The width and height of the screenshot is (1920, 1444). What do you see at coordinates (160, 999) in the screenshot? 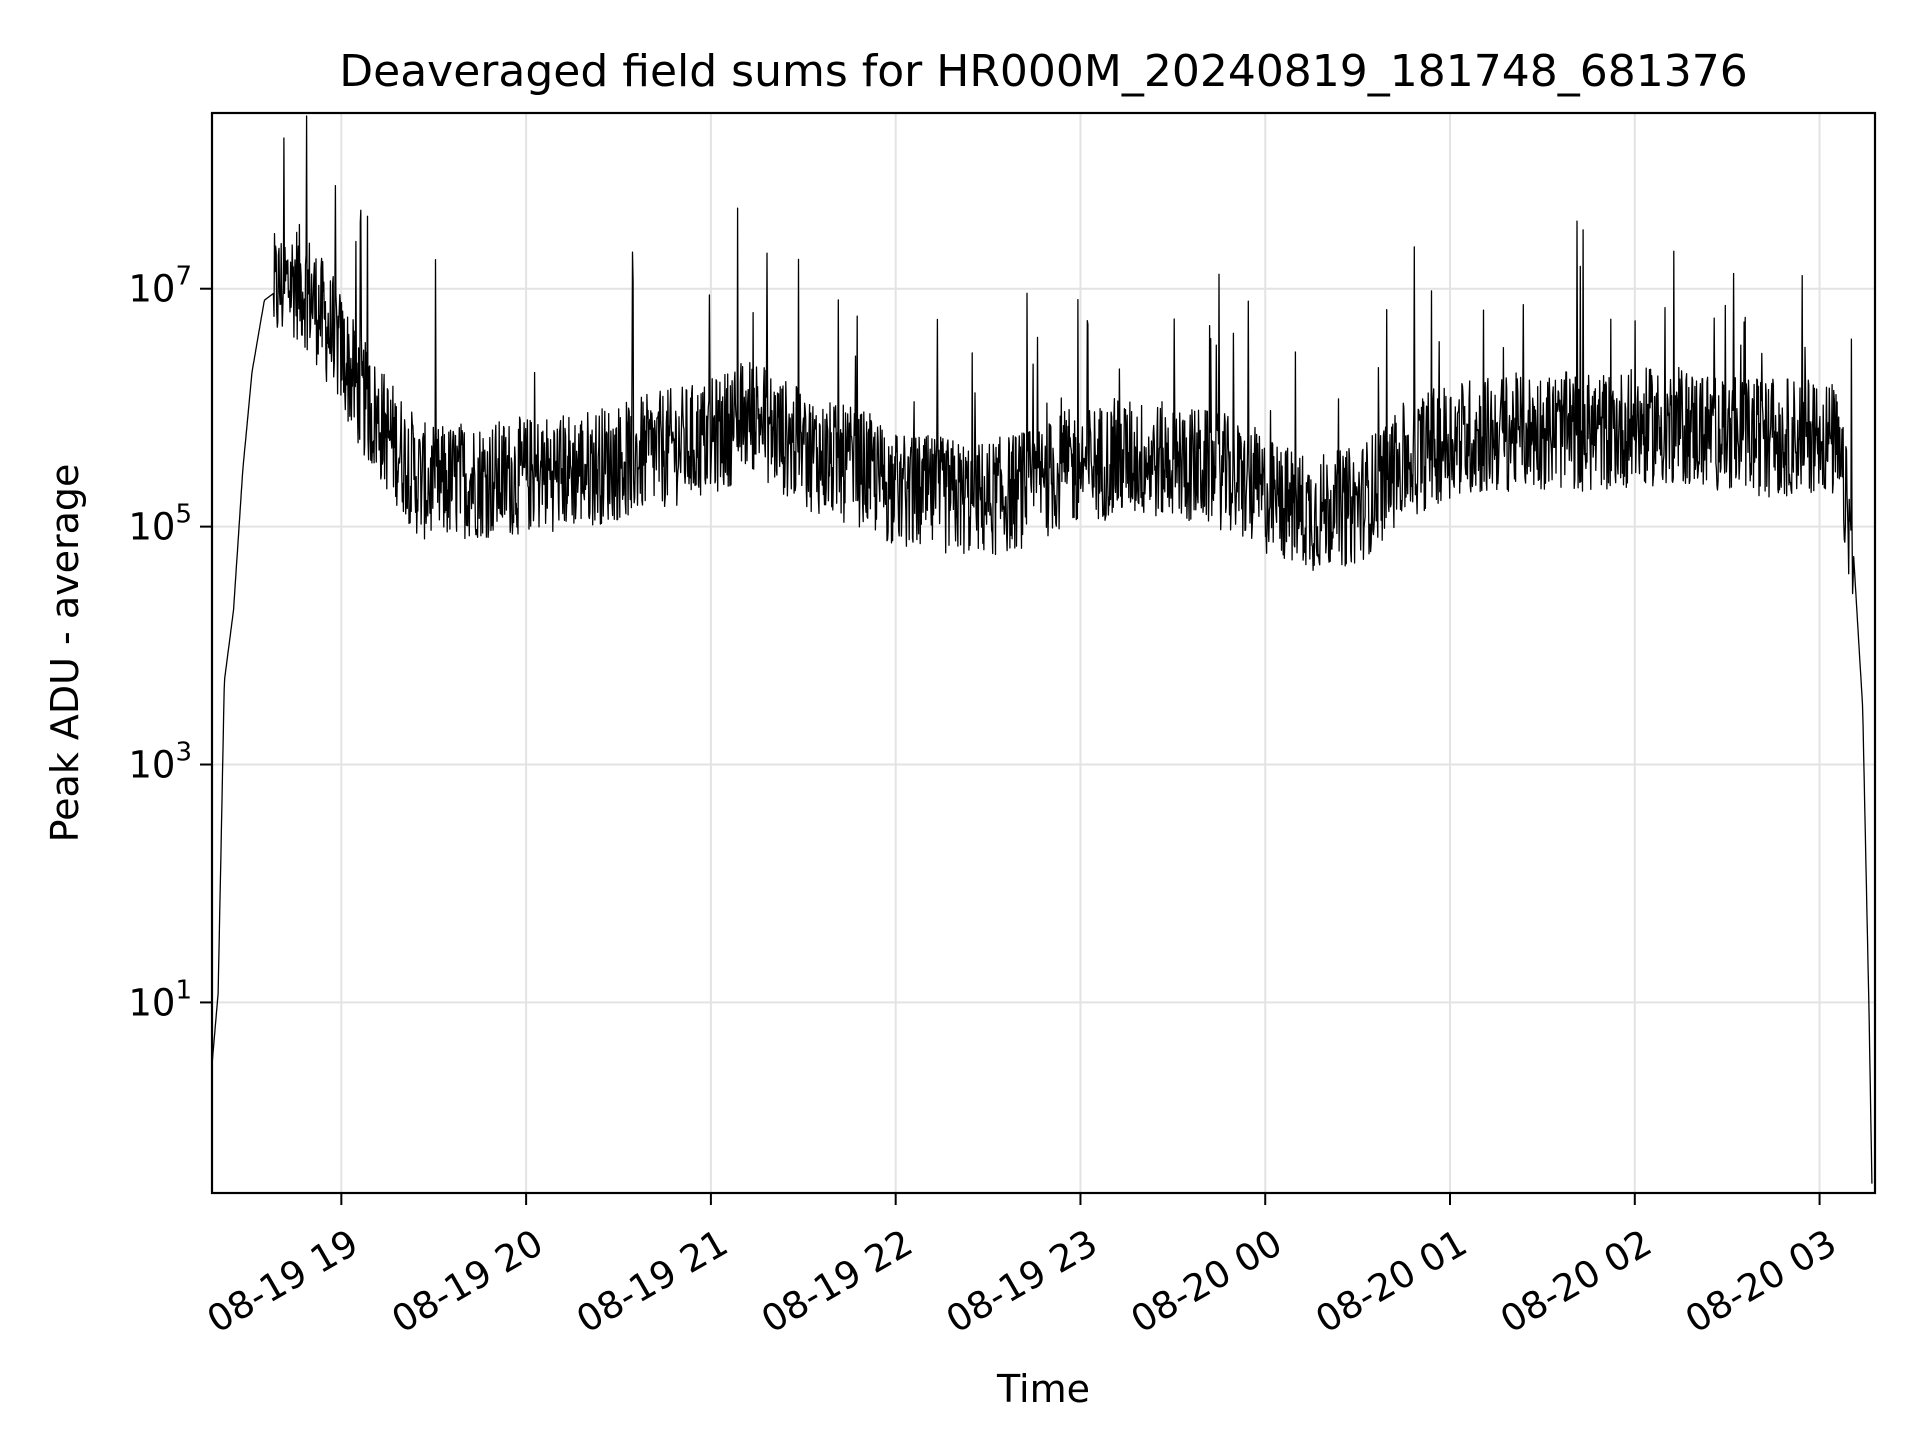
I see `y-tick-label: 10¹` at bounding box center [160, 999].